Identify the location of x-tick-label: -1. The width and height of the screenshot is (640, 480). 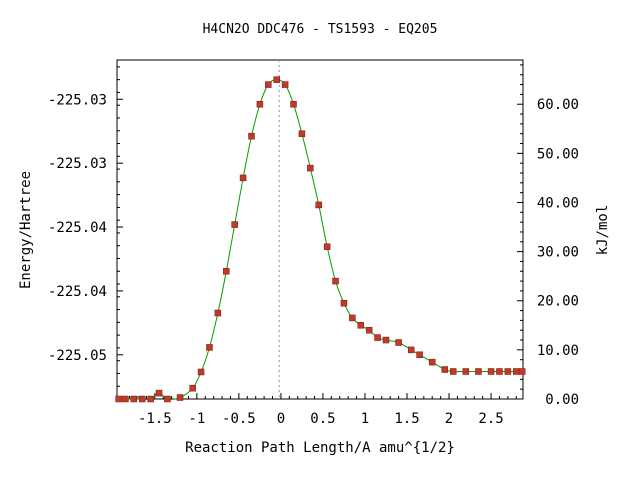
(196, 419).